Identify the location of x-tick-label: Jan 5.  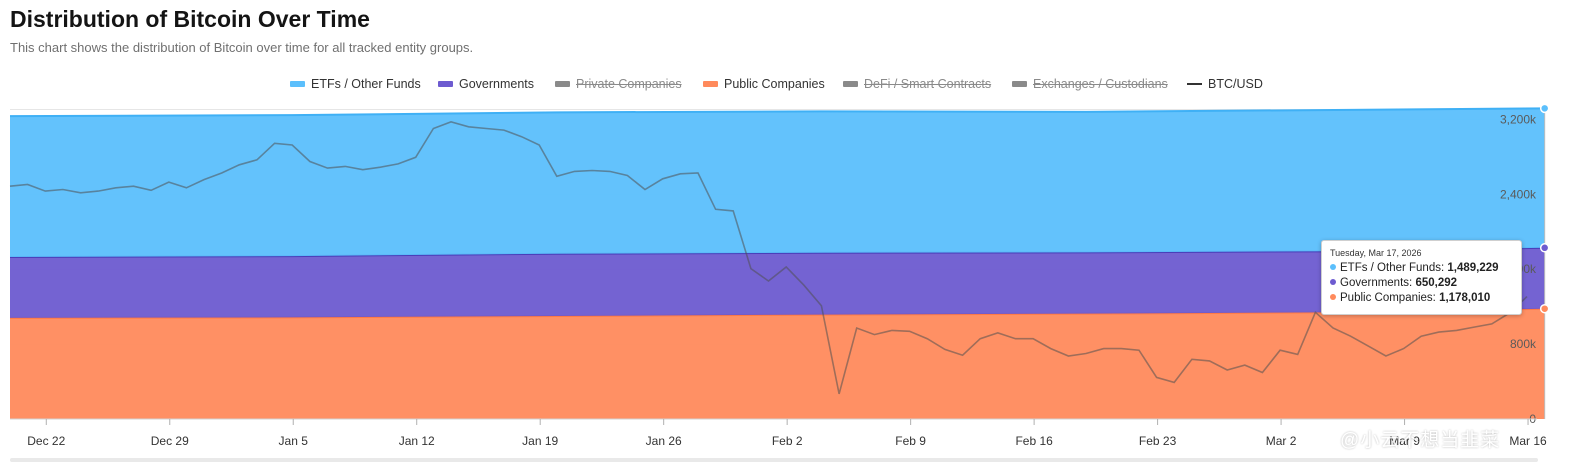
(294, 441).